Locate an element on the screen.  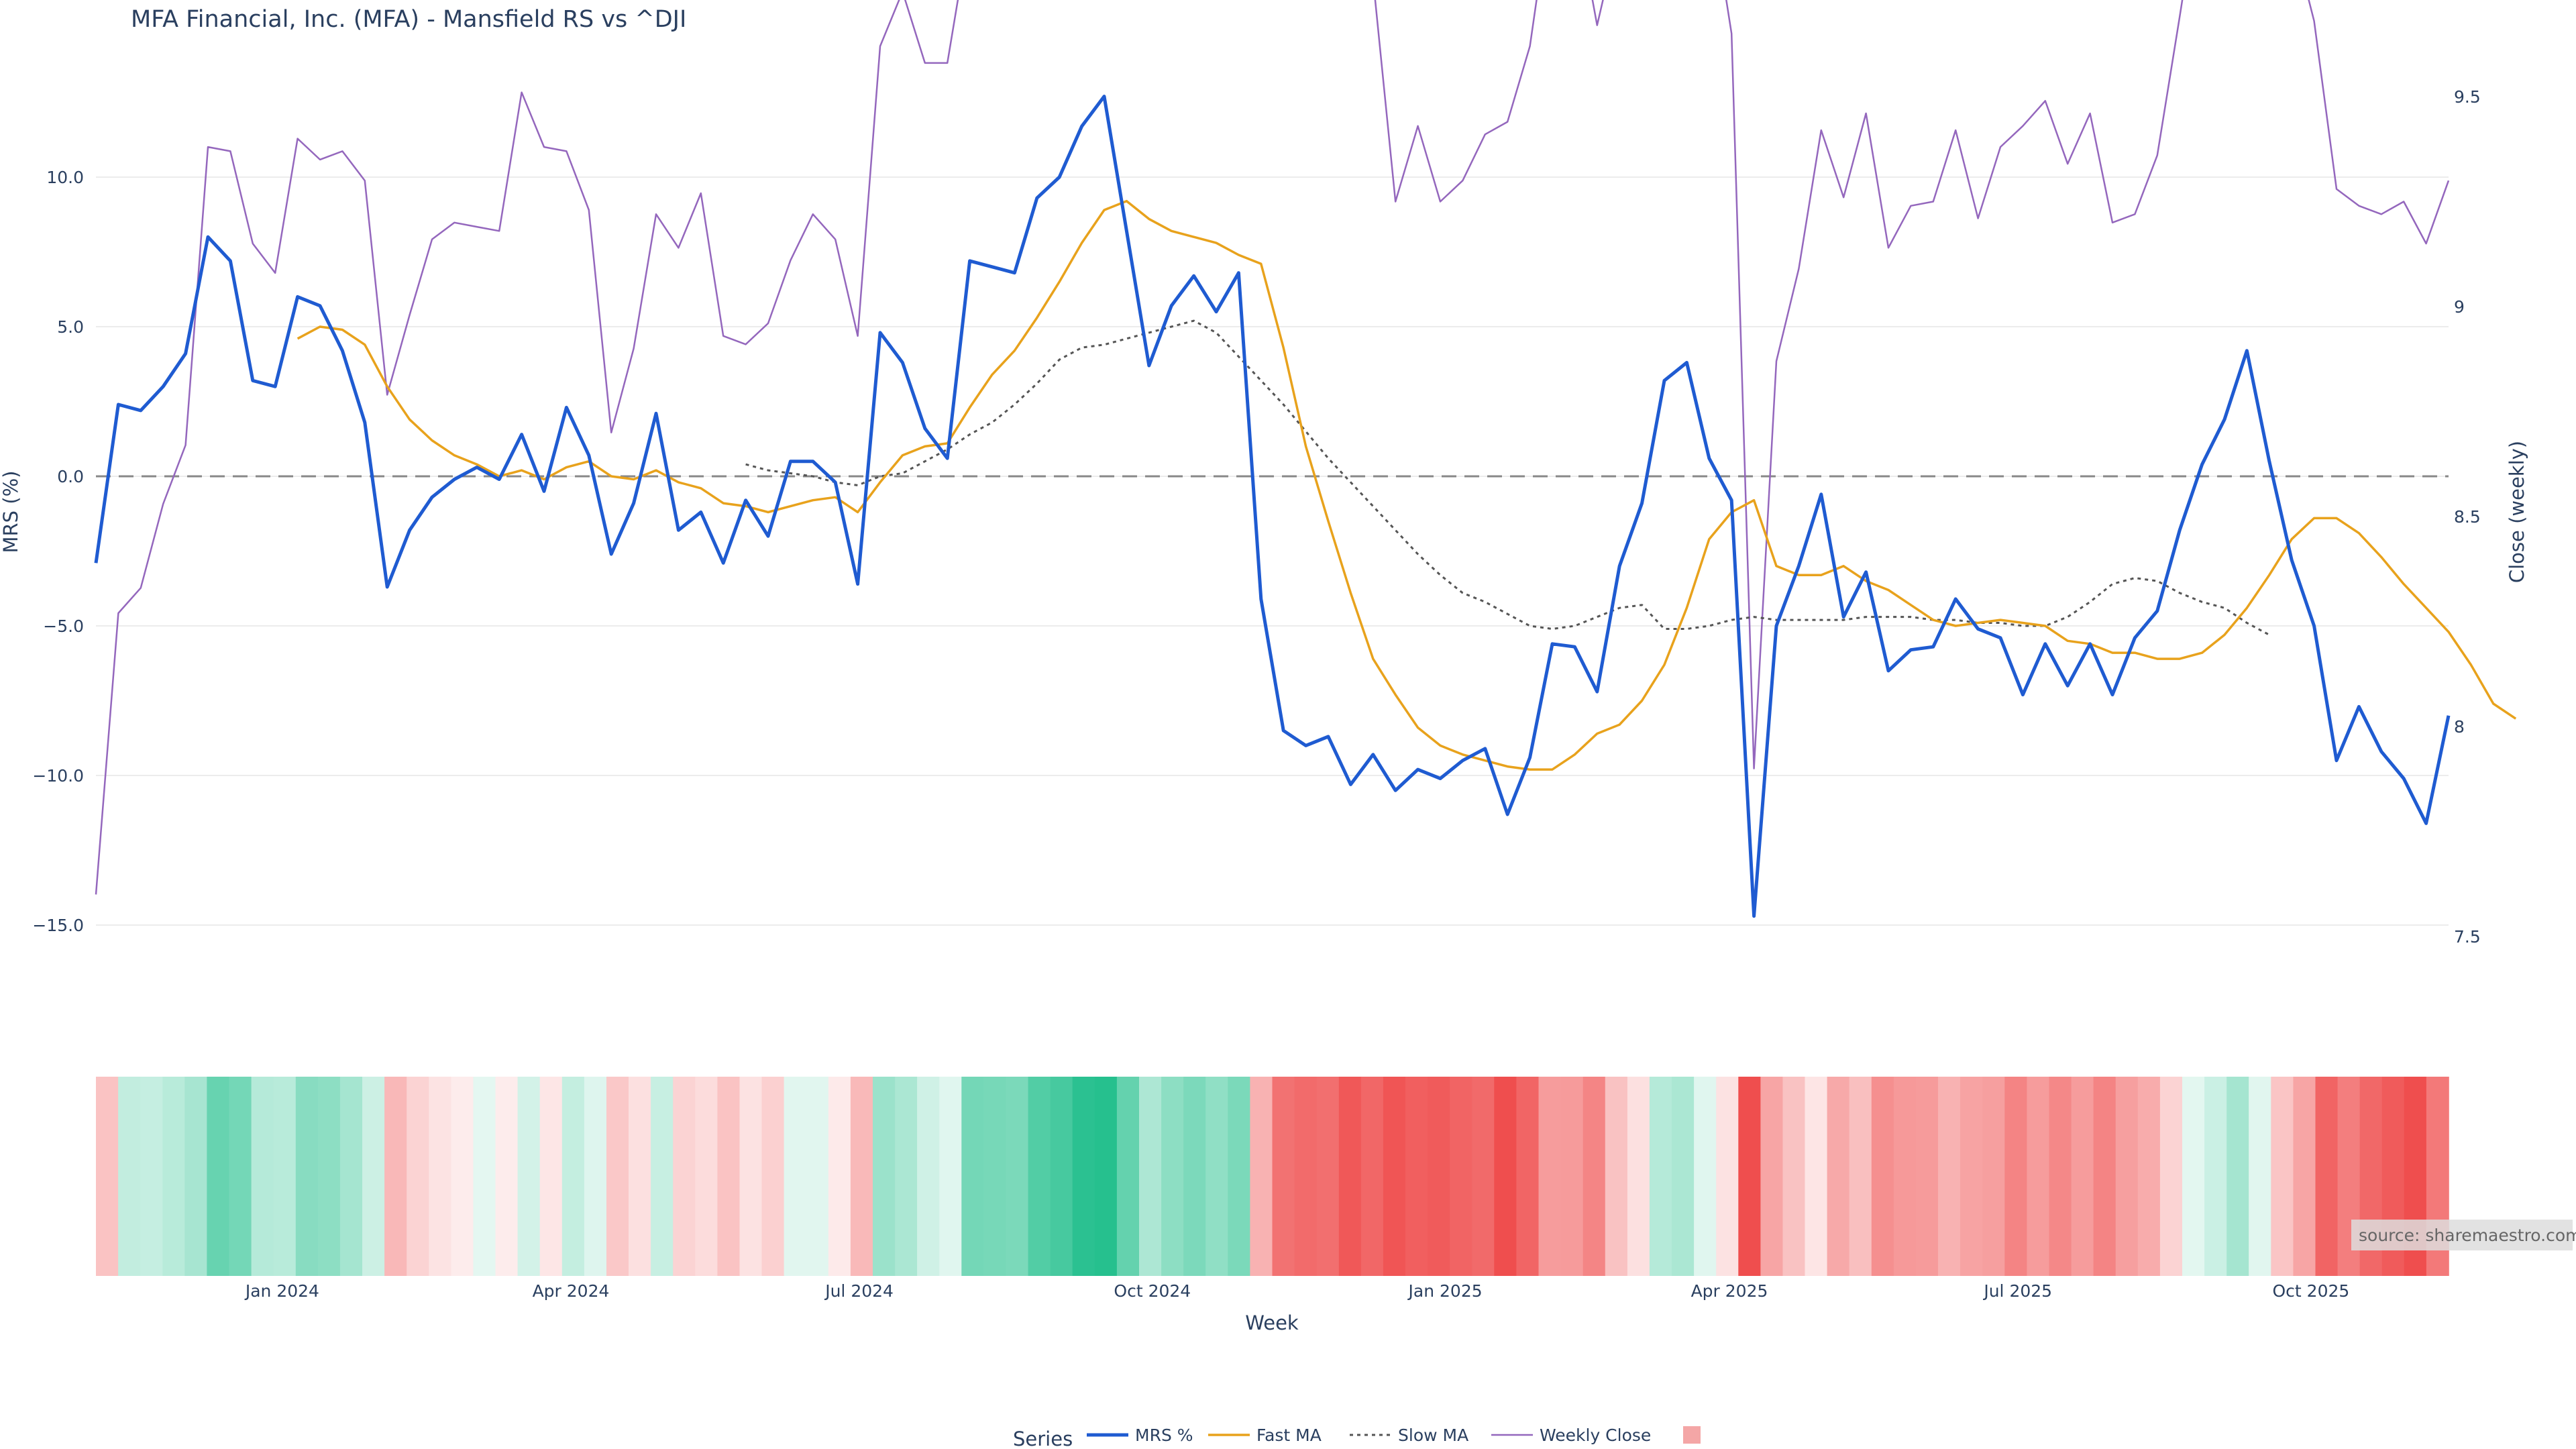
left-tick-label: 5.0 is located at coordinates (70, 327).